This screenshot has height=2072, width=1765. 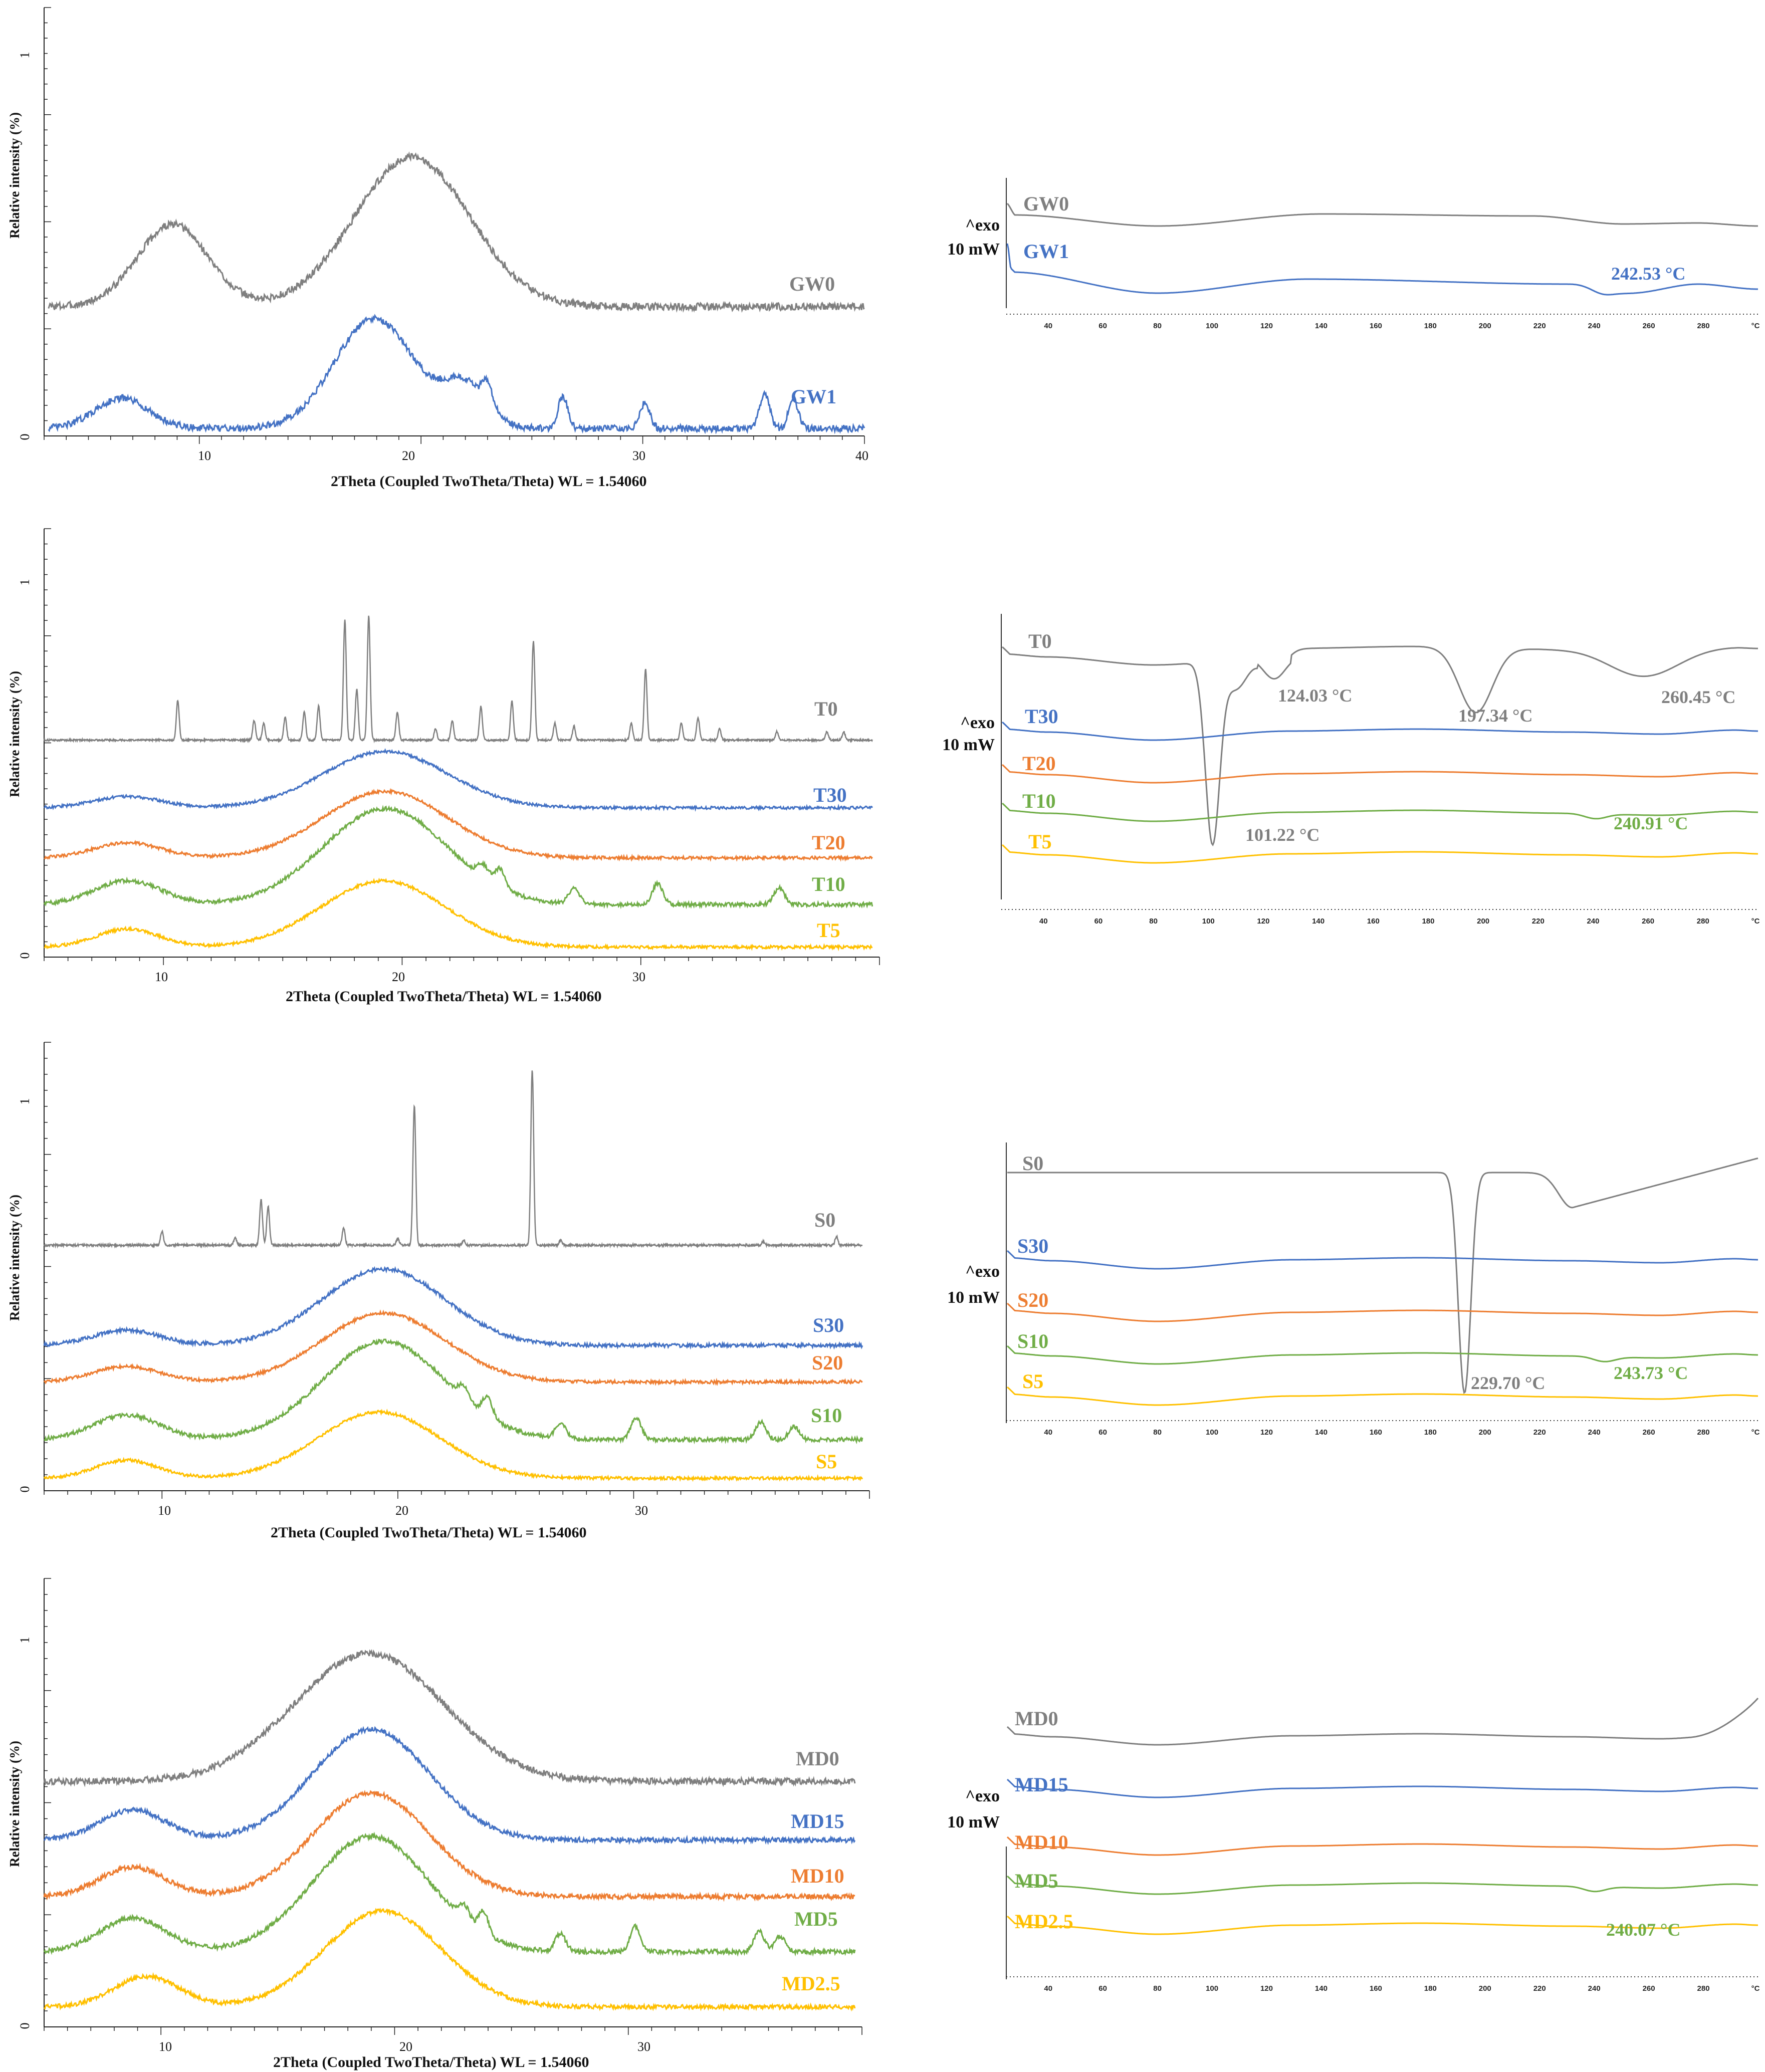 What do you see at coordinates (638, 977) in the screenshot?
I see `x-tick-label: 30` at bounding box center [638, 977].